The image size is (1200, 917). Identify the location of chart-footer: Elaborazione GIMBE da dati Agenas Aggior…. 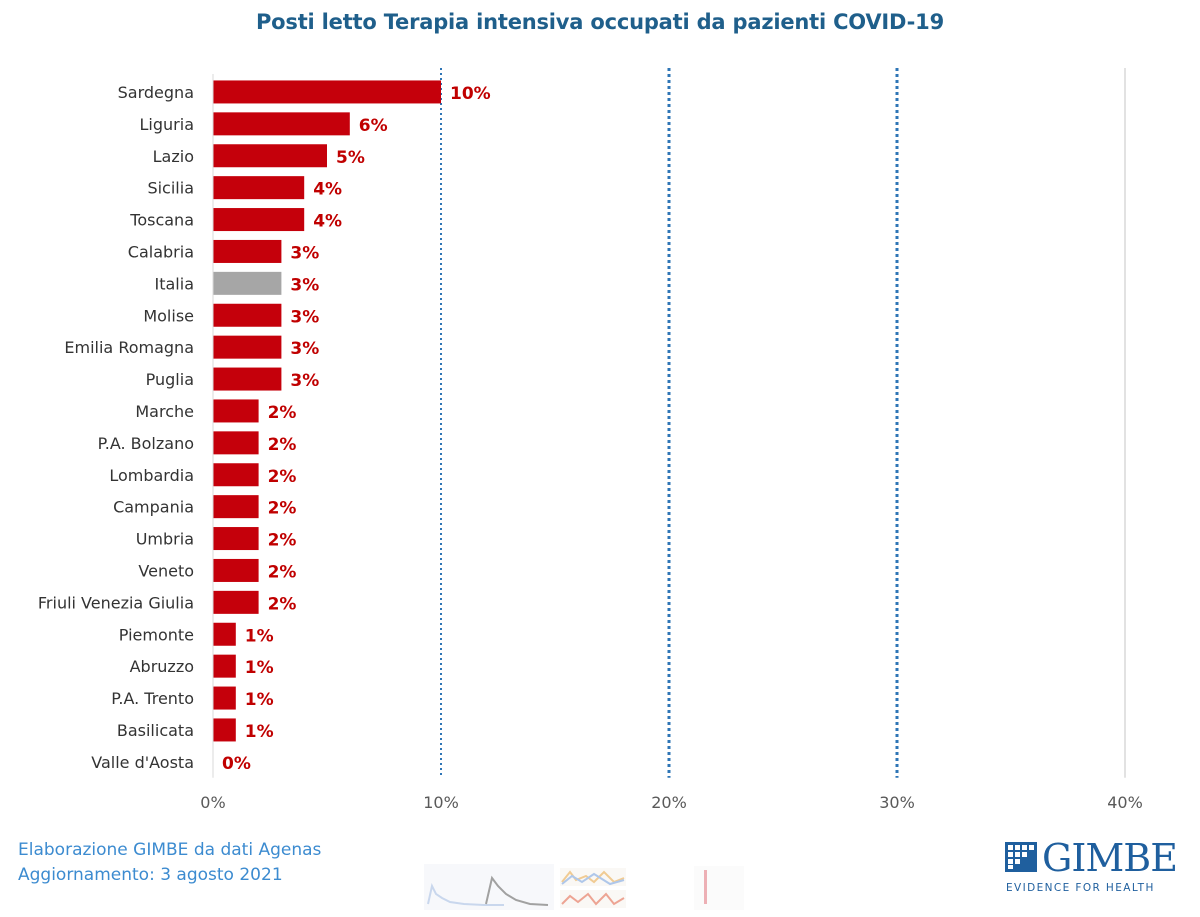
(169, 863).